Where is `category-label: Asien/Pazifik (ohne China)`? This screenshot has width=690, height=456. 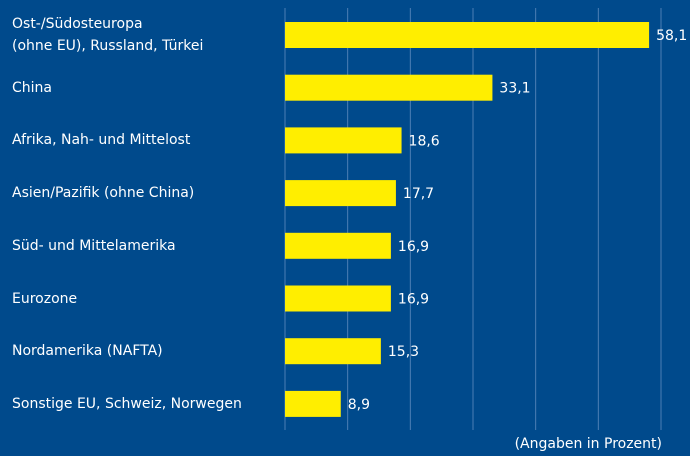 category-label: Asien/Pazifik (ohne China) is located at coordinates (103, 193).